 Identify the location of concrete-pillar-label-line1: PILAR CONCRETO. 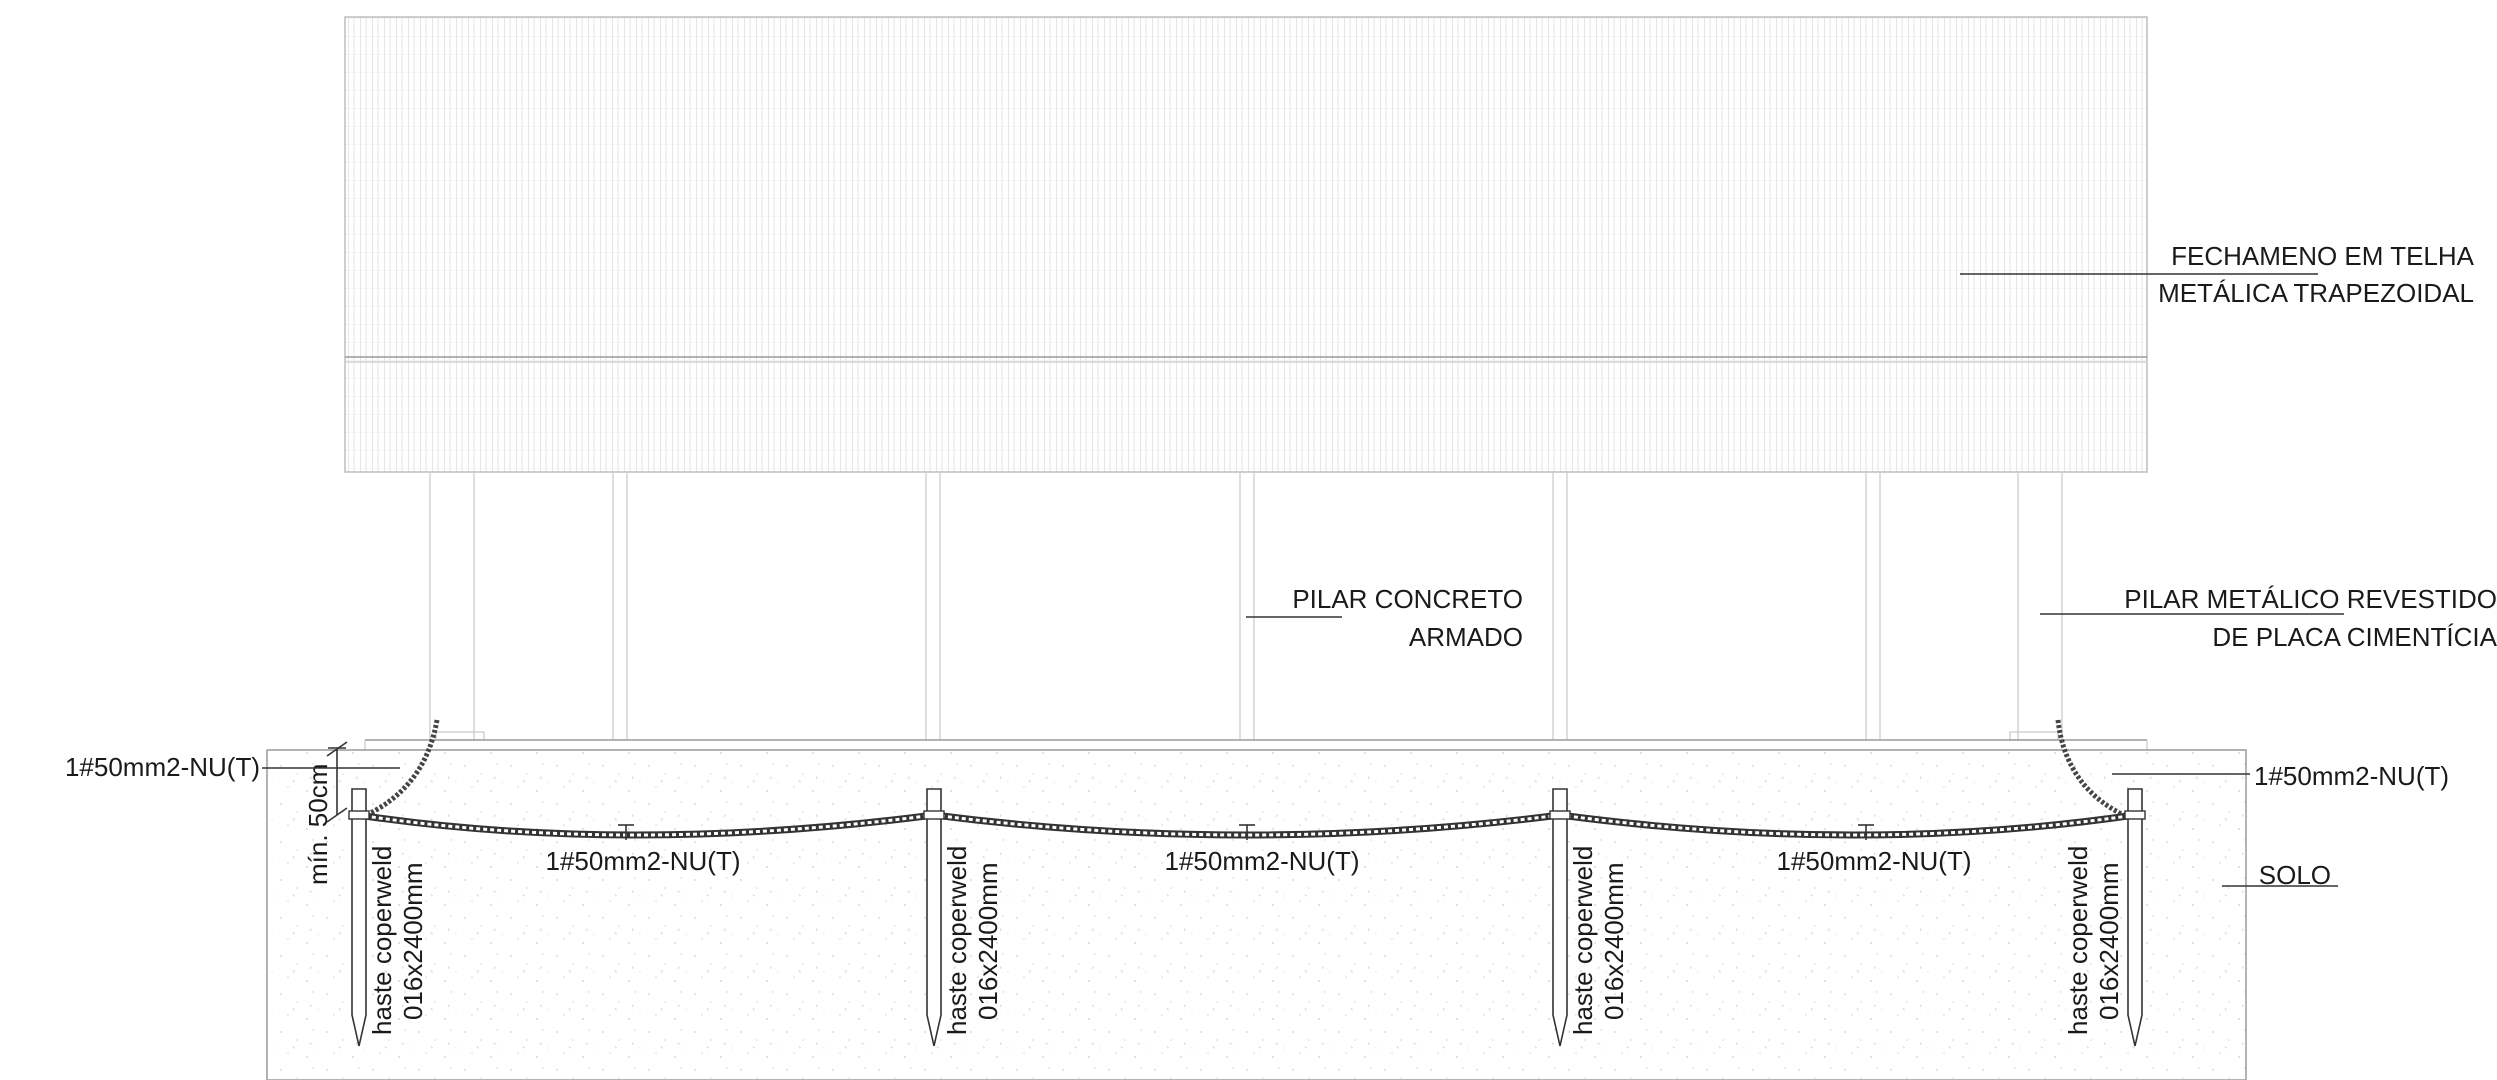
(1407, 599).